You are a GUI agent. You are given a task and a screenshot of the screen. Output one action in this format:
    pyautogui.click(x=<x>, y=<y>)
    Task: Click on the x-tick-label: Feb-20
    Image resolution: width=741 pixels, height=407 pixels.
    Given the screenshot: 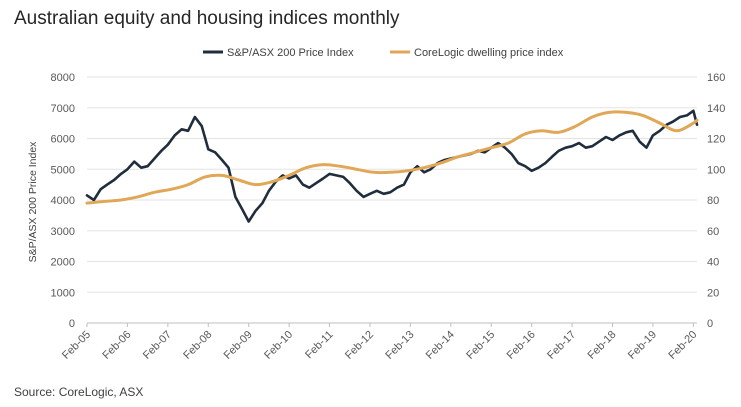 What is the action you would take?
    pyautogui.click(x=682, y=345)
    